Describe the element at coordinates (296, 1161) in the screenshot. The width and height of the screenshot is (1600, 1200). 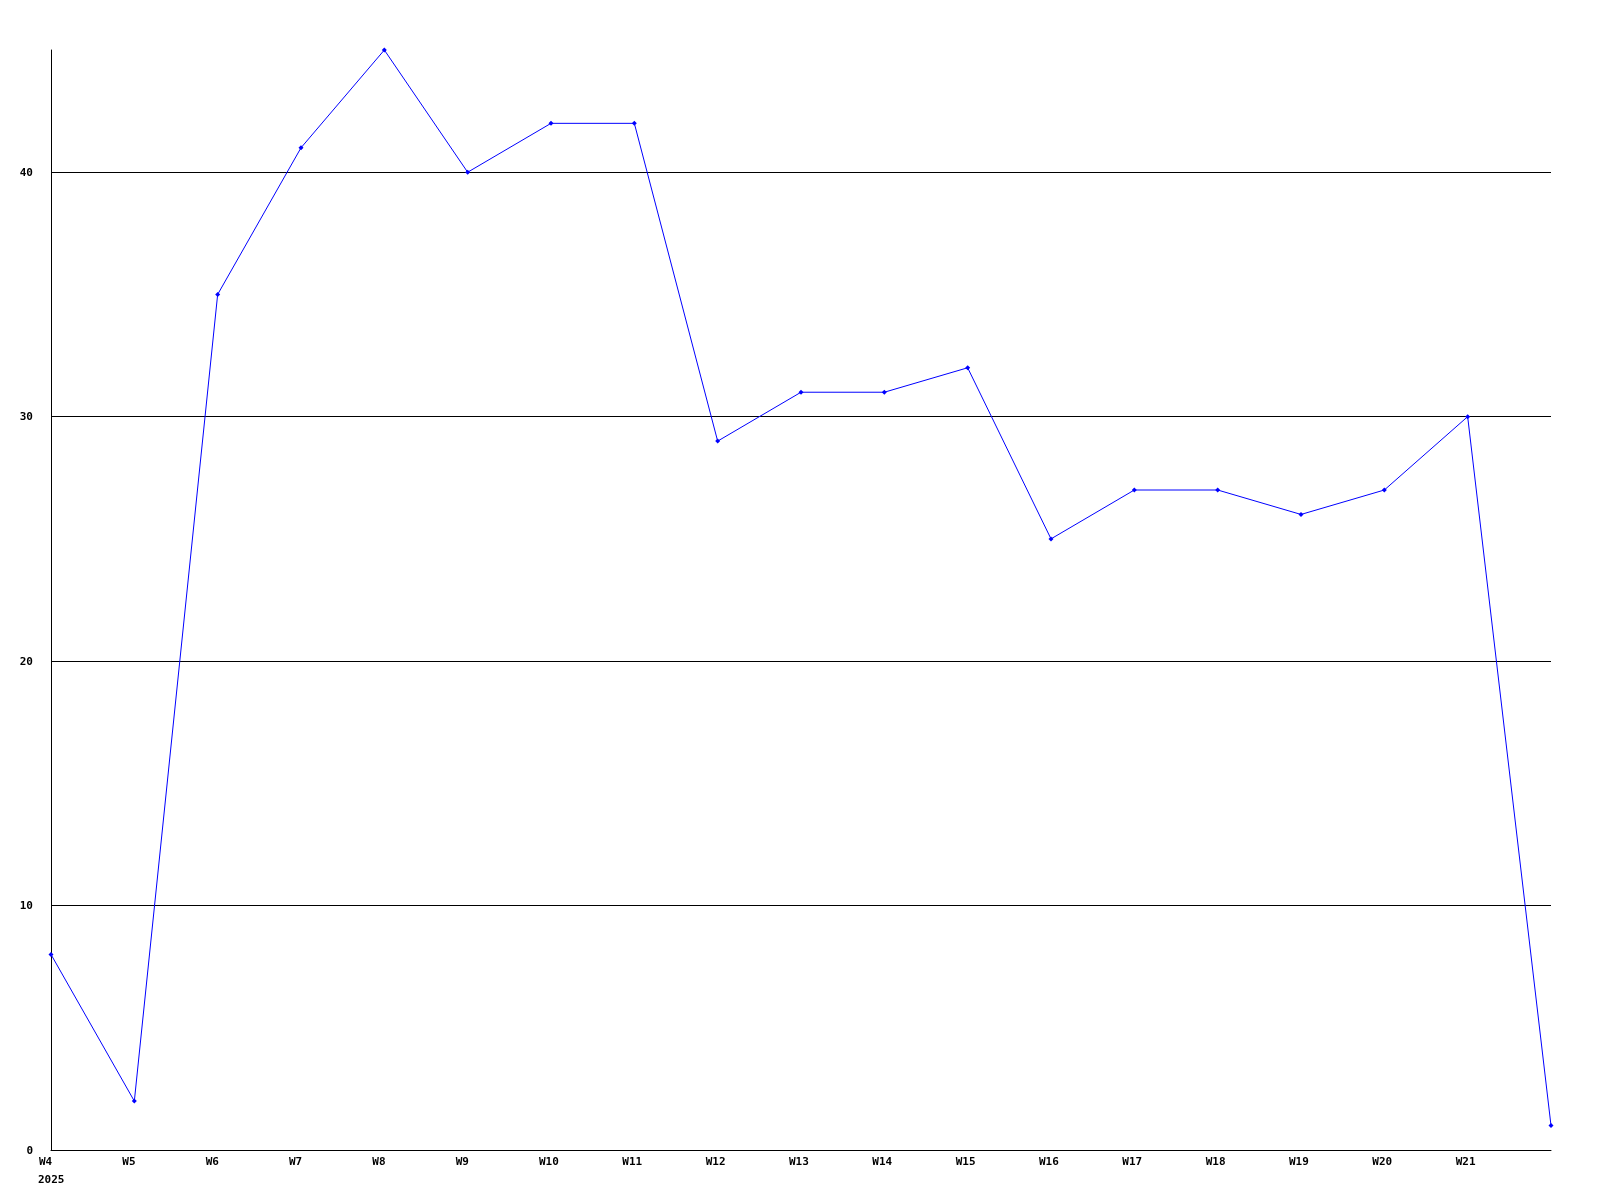
I see `x-tick-label: W7` at that location.